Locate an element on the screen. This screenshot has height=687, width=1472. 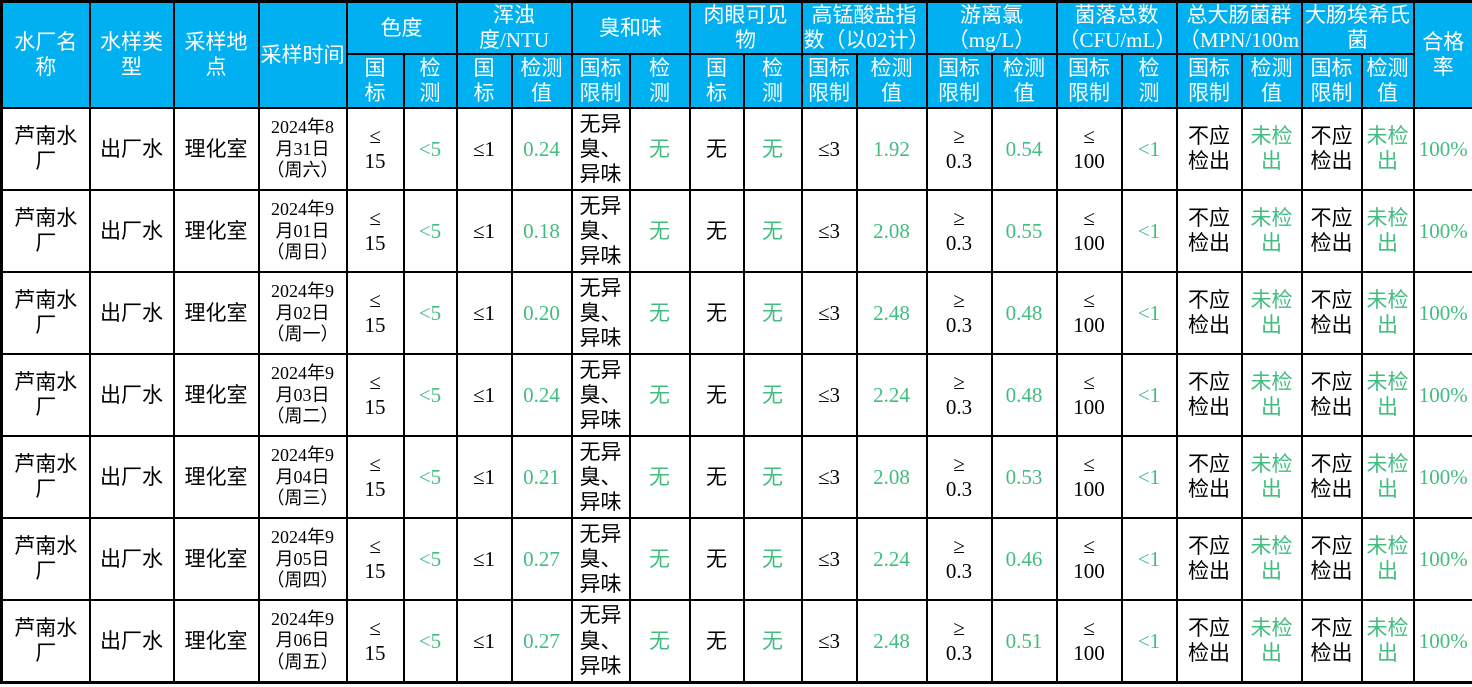
cell-turbidity-test: 0.27 is located at coordinates (541, 559).